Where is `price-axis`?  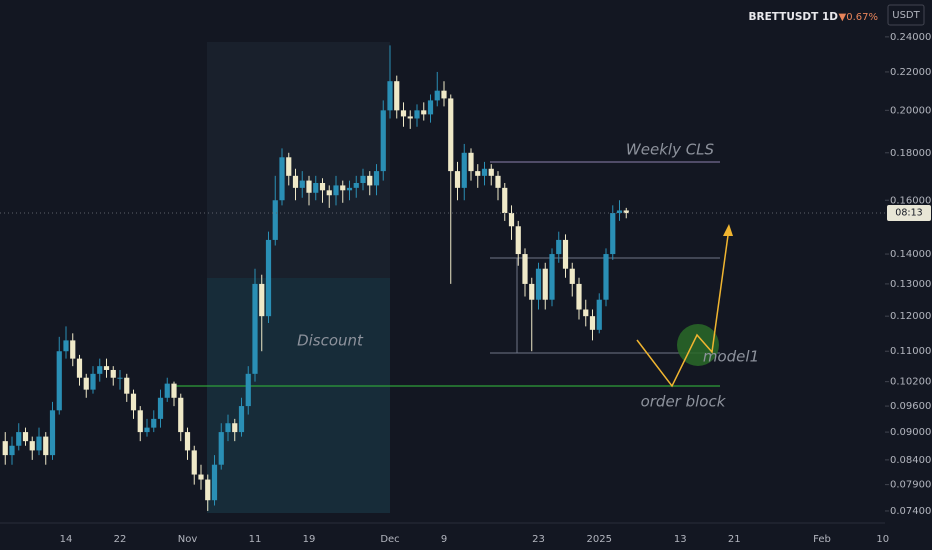
price-axis is located at coordinates (908, 275).